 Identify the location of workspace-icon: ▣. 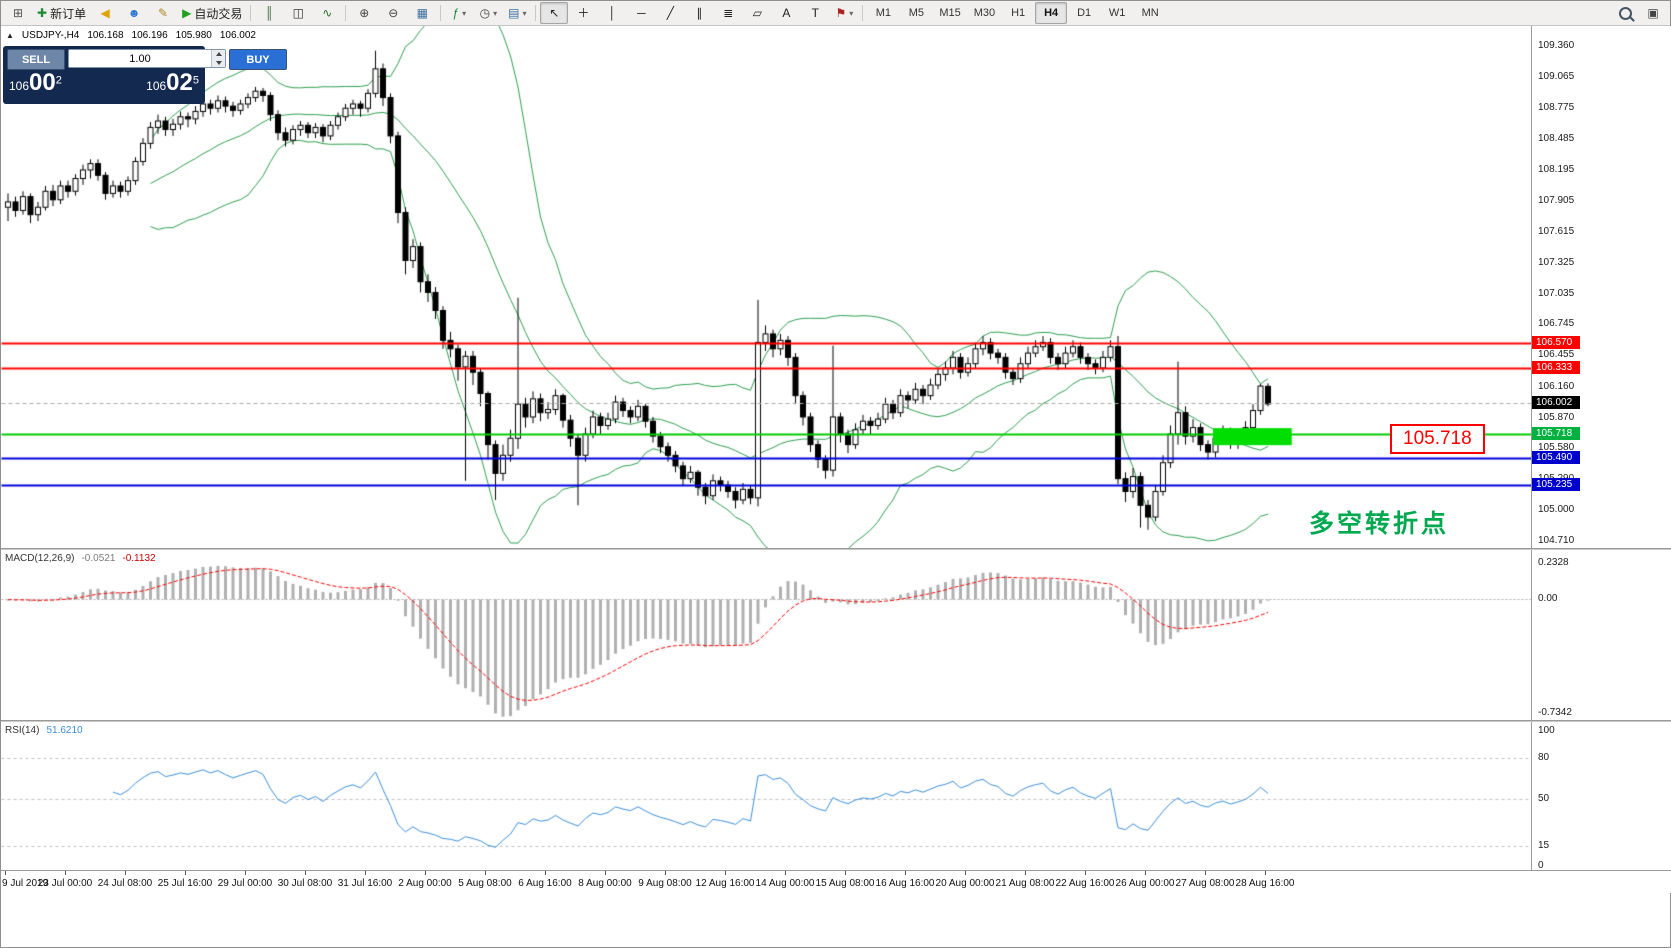
(1653, 13).